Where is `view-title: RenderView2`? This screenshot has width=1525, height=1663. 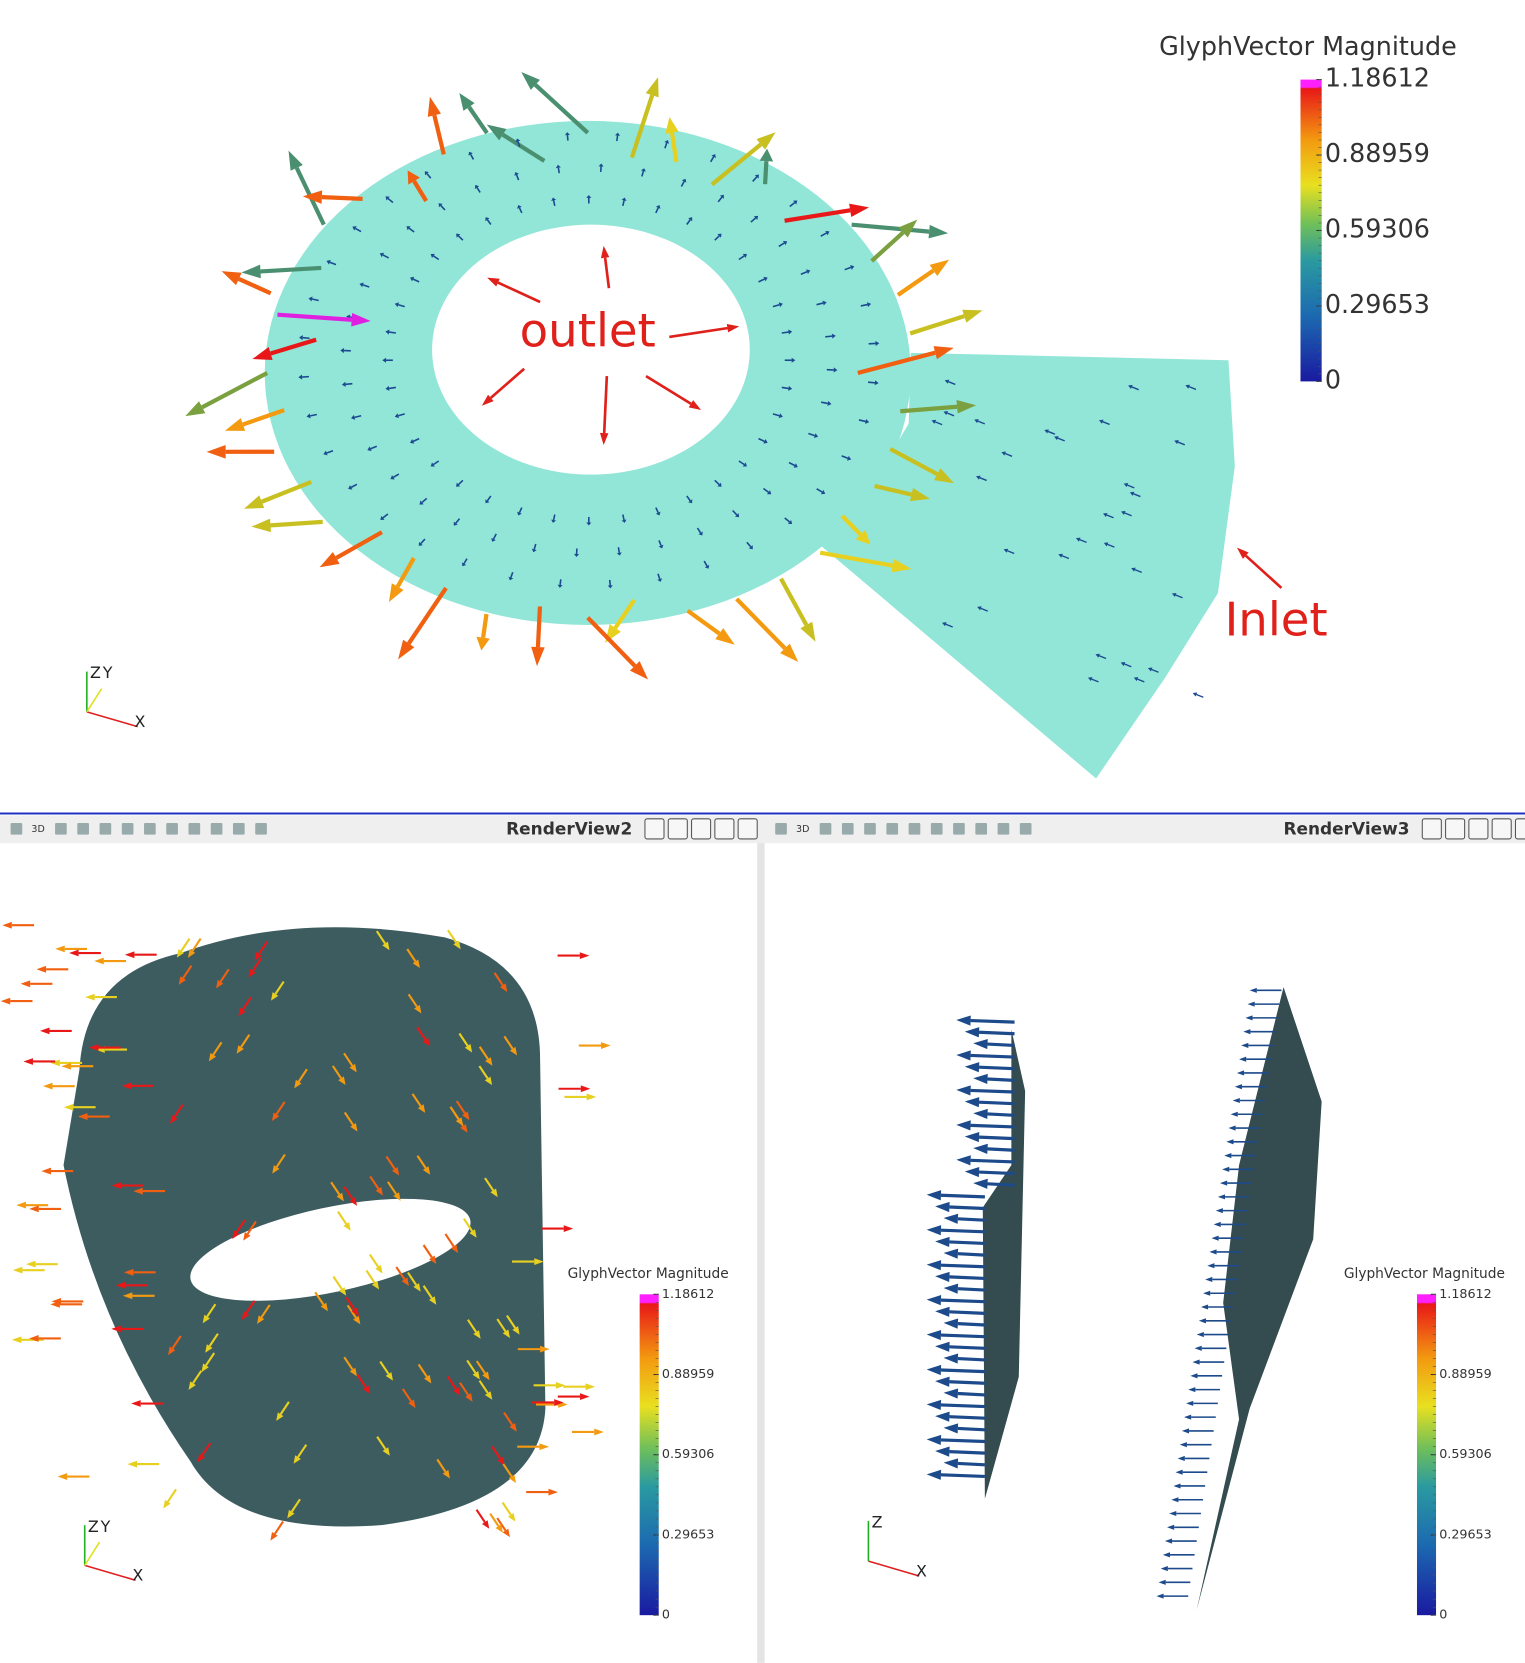
view-title: RenderView2 is located at coordinates (569, 828).